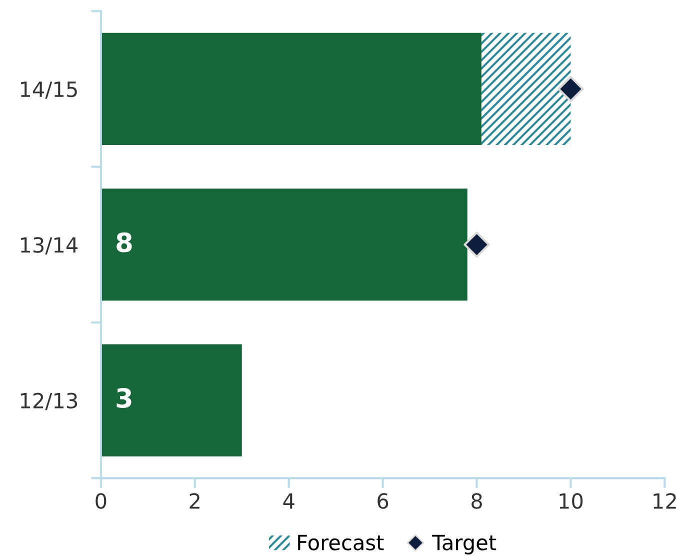 This screenshot has width=696, height=556. I want to click on data-label: 3, so click(124, 398).